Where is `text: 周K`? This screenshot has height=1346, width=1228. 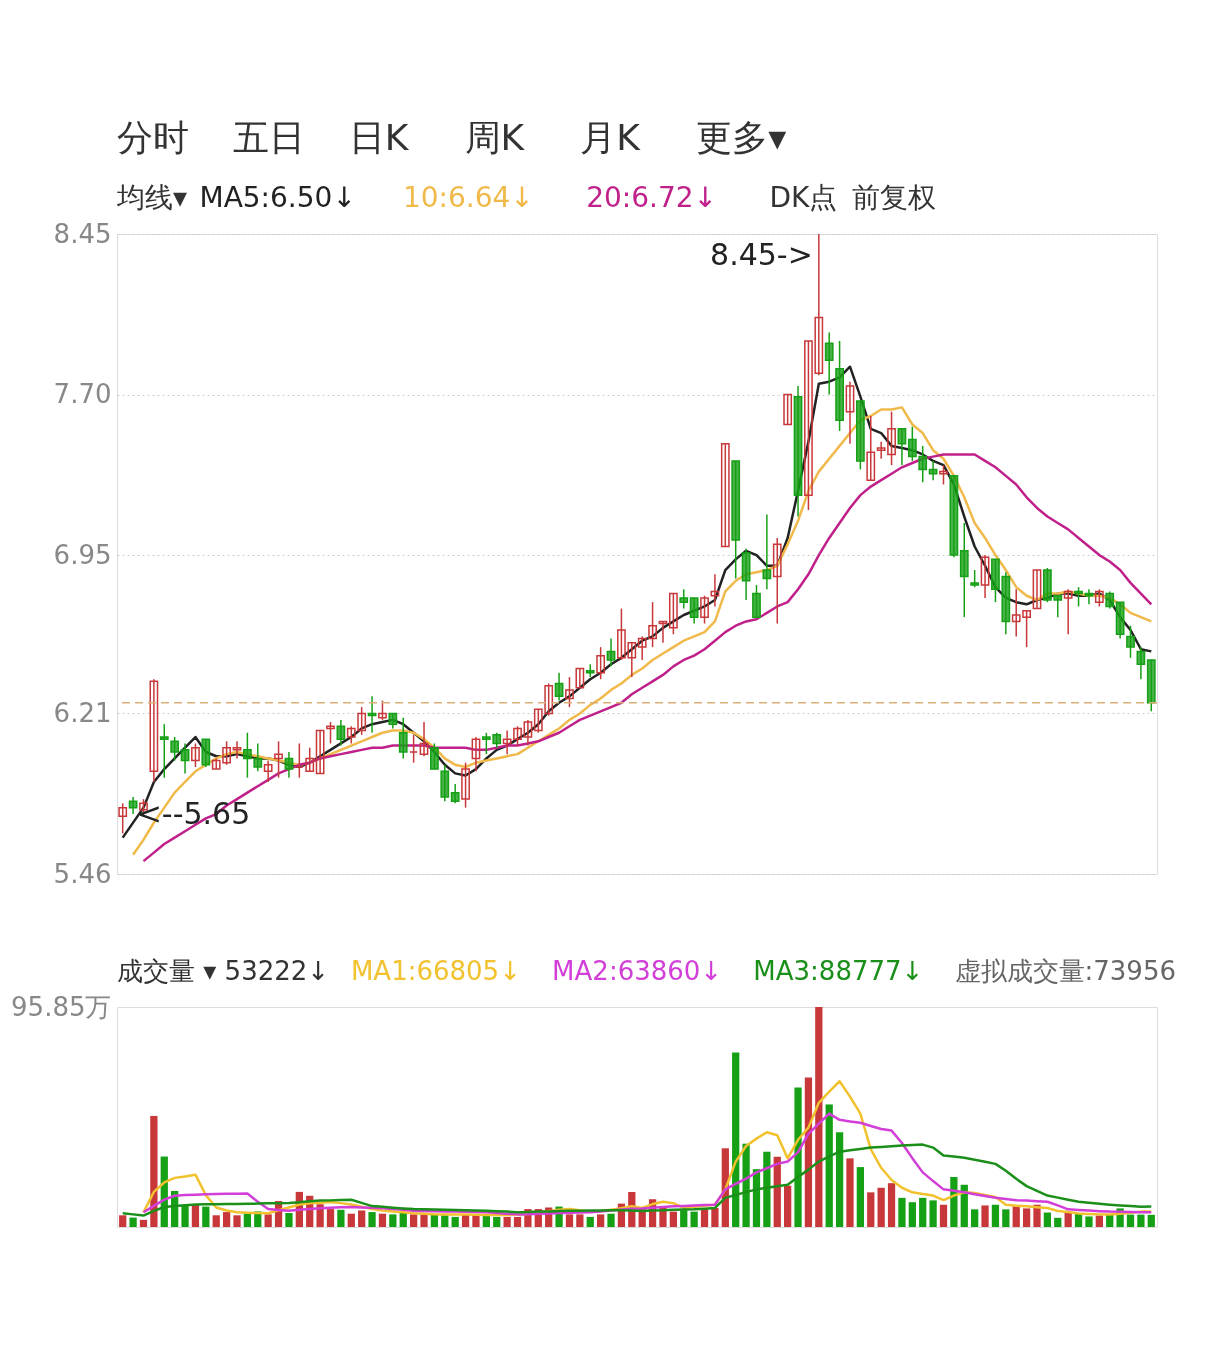 text: 周K is located at coordinates (495, 137).